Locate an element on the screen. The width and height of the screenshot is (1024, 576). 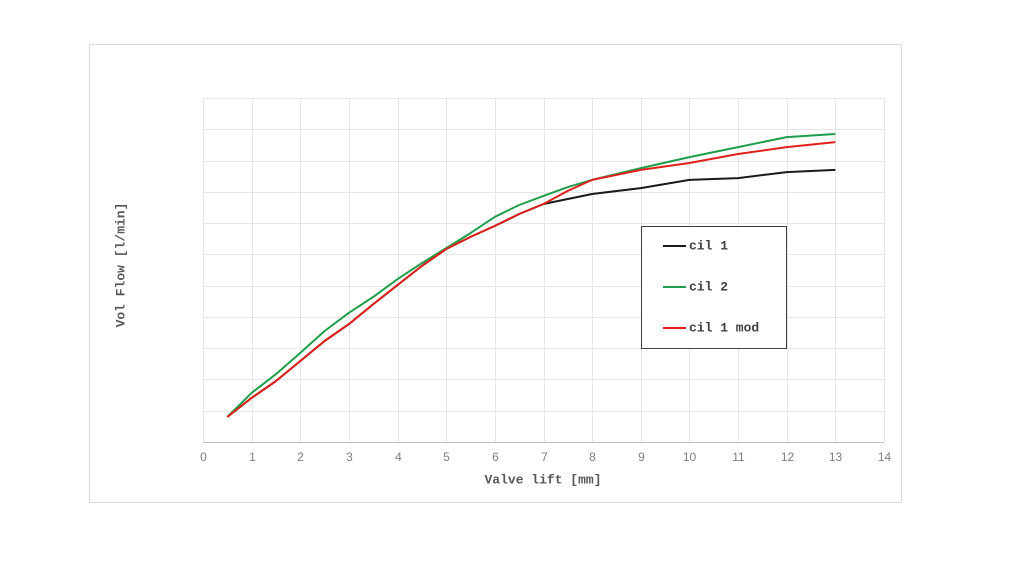
legend-label: cil 1 mod is located at coordinates (724, 327).